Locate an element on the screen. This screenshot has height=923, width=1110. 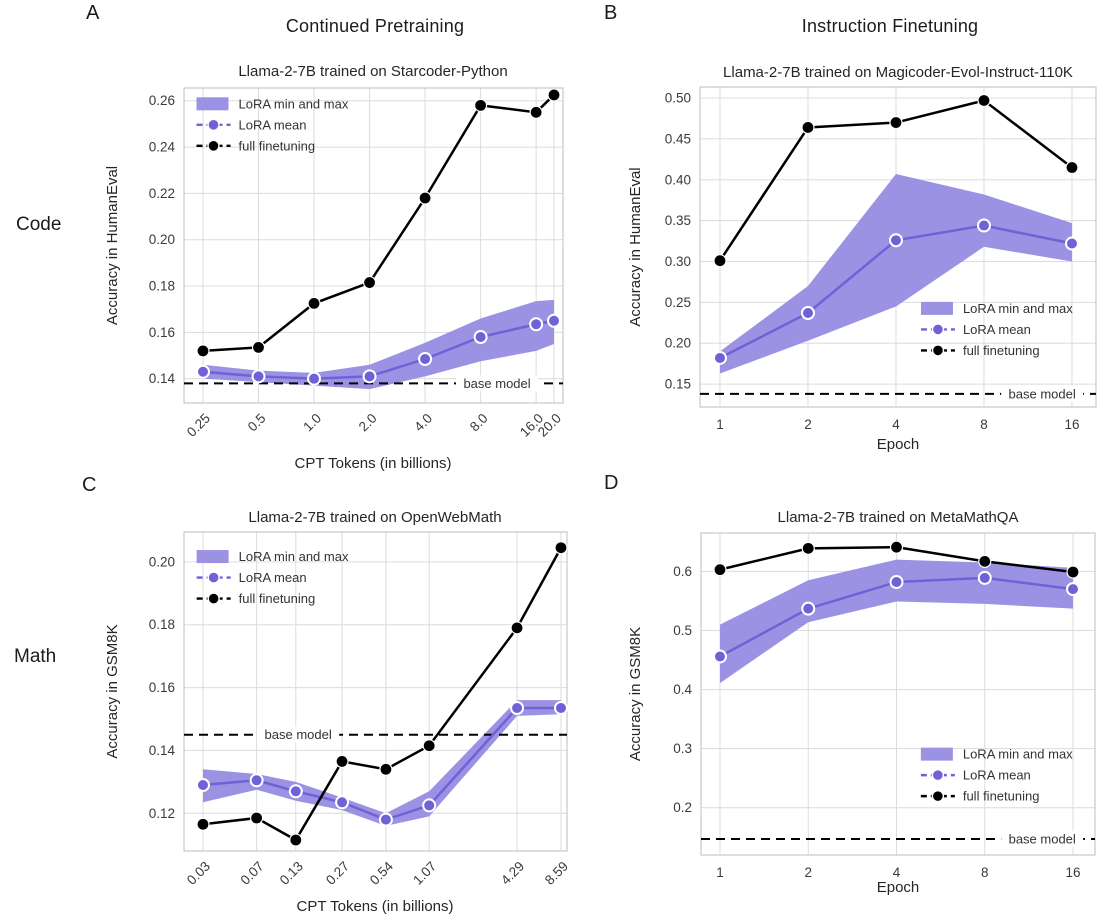
legend-entry-label: LoRA min and max is located at coordinates (1018, 308).